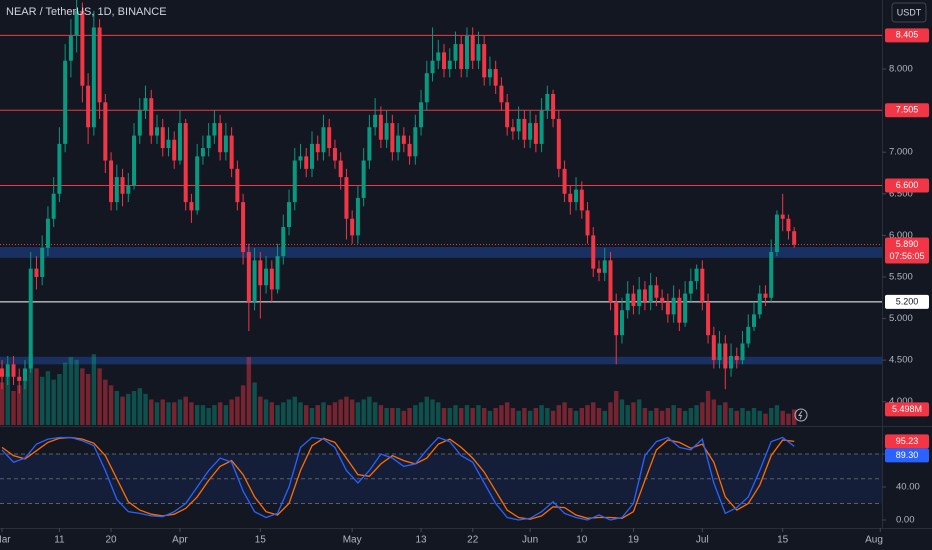 The width and height of the screenshot is (932, 550). What do you see at coordinates (907, 409) in the screenshot?
I see `volume-label: 5.498M` at bounding box center [907, 409].